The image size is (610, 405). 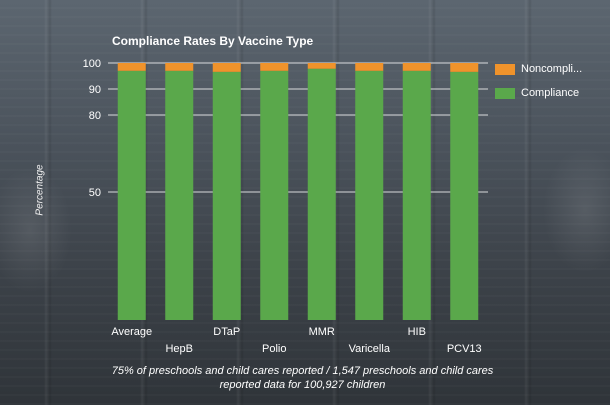 What do you see at coordinates (416, 67) in the screenshot?
I see `bar-noncompliance-hib` at bounding box center [416, 67].